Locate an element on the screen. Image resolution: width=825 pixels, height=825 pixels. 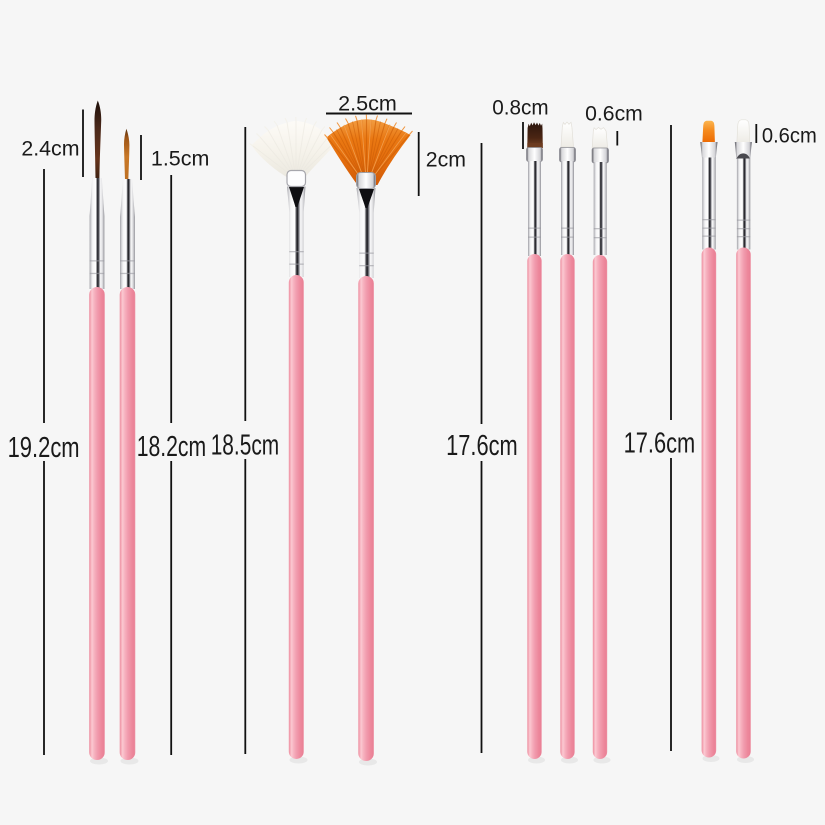
svg-text: 2.5cm is located at coordinates (367, 104).